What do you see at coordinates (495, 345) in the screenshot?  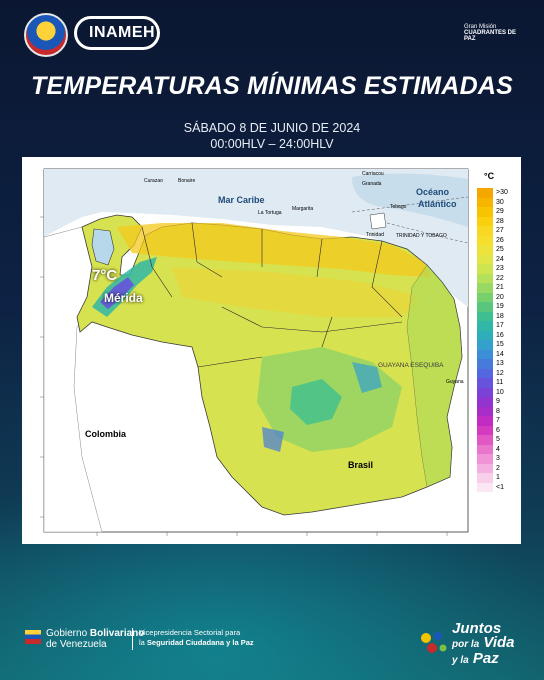 I see `legend-row: 15` at bounding box center [495, 345].